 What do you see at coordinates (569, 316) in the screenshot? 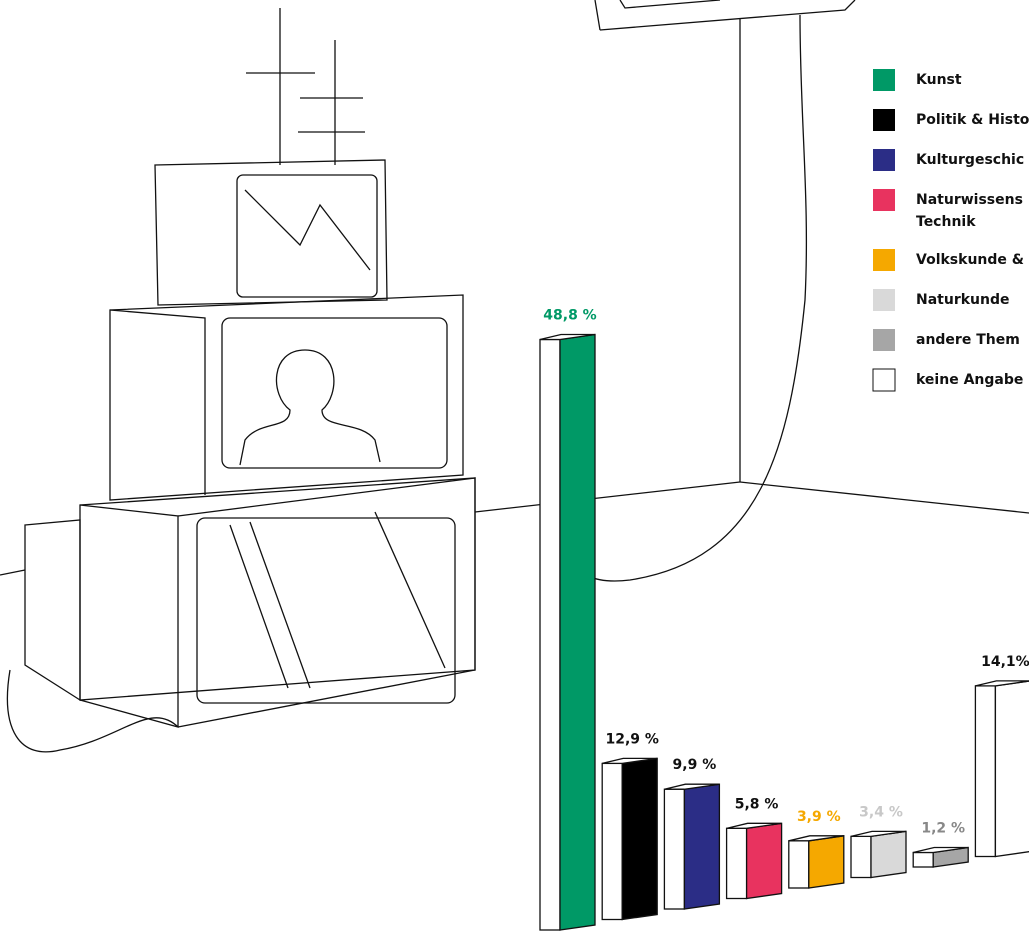
I see `value-label: 48,8 %` at bounding box center [569, 316].